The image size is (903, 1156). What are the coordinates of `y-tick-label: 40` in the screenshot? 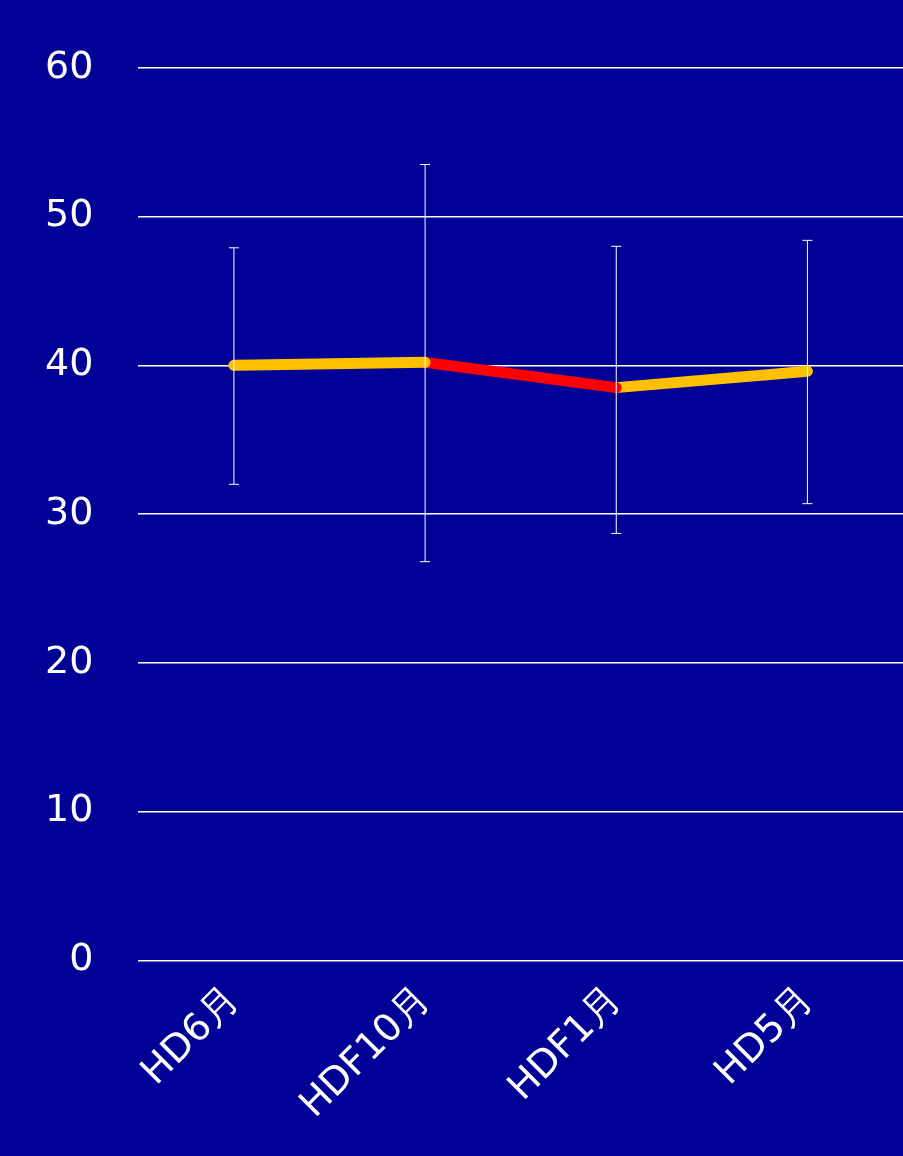 It's located at (69, 362).